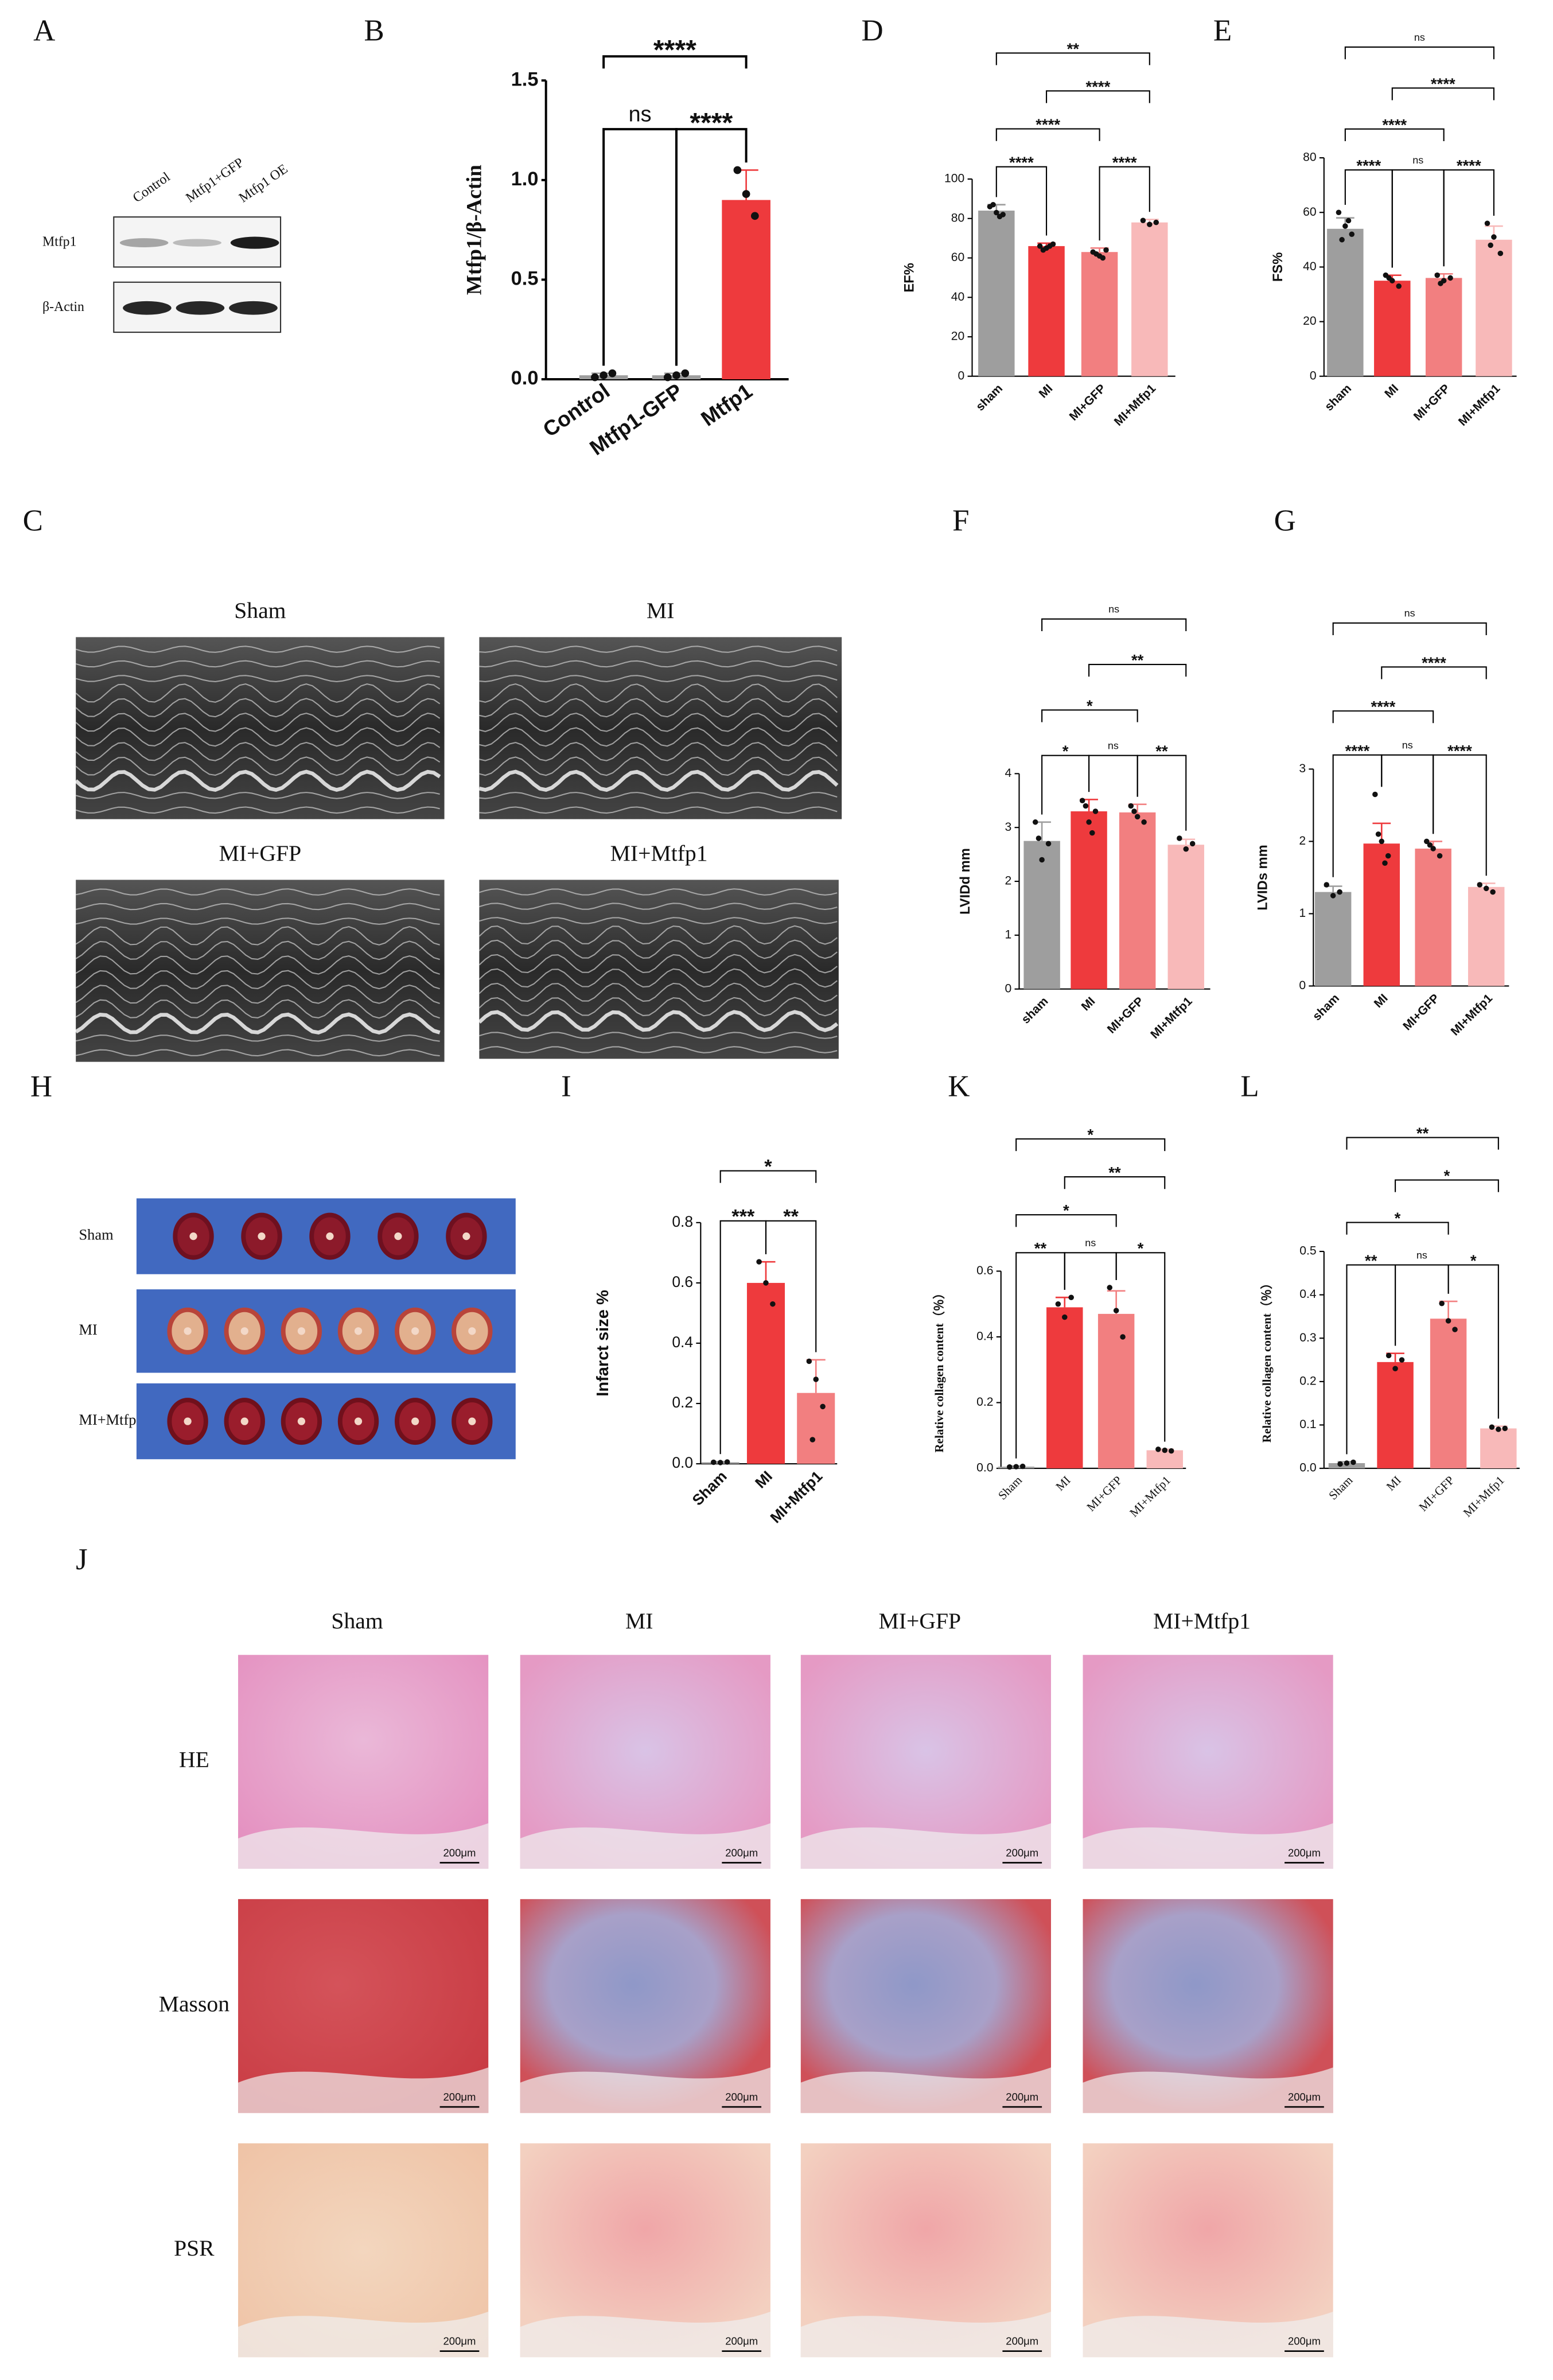  What do you see at coordinates (939, 1370) in the screenshot?
I see `y-axis-title: Relative collagen content（％）` at bounding box center [939, 1370].